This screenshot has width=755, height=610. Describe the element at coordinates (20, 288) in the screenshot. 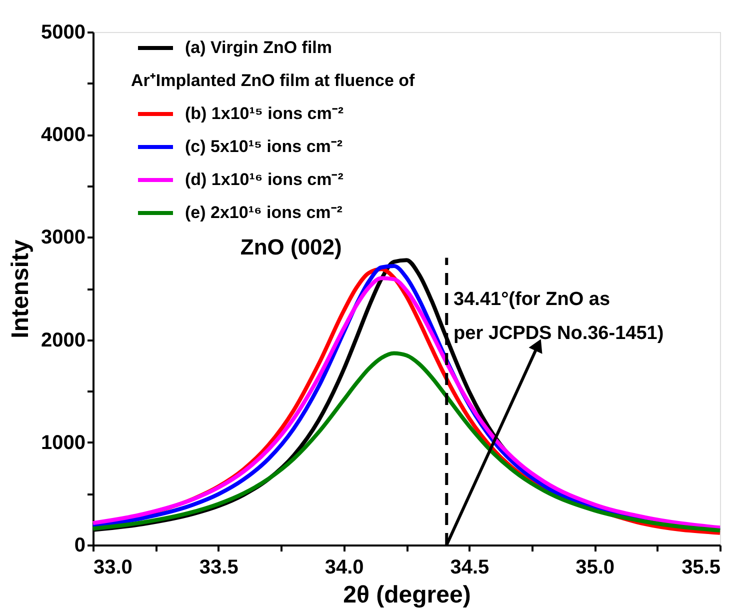

I see `y-axis-title: Intensity` at that location.